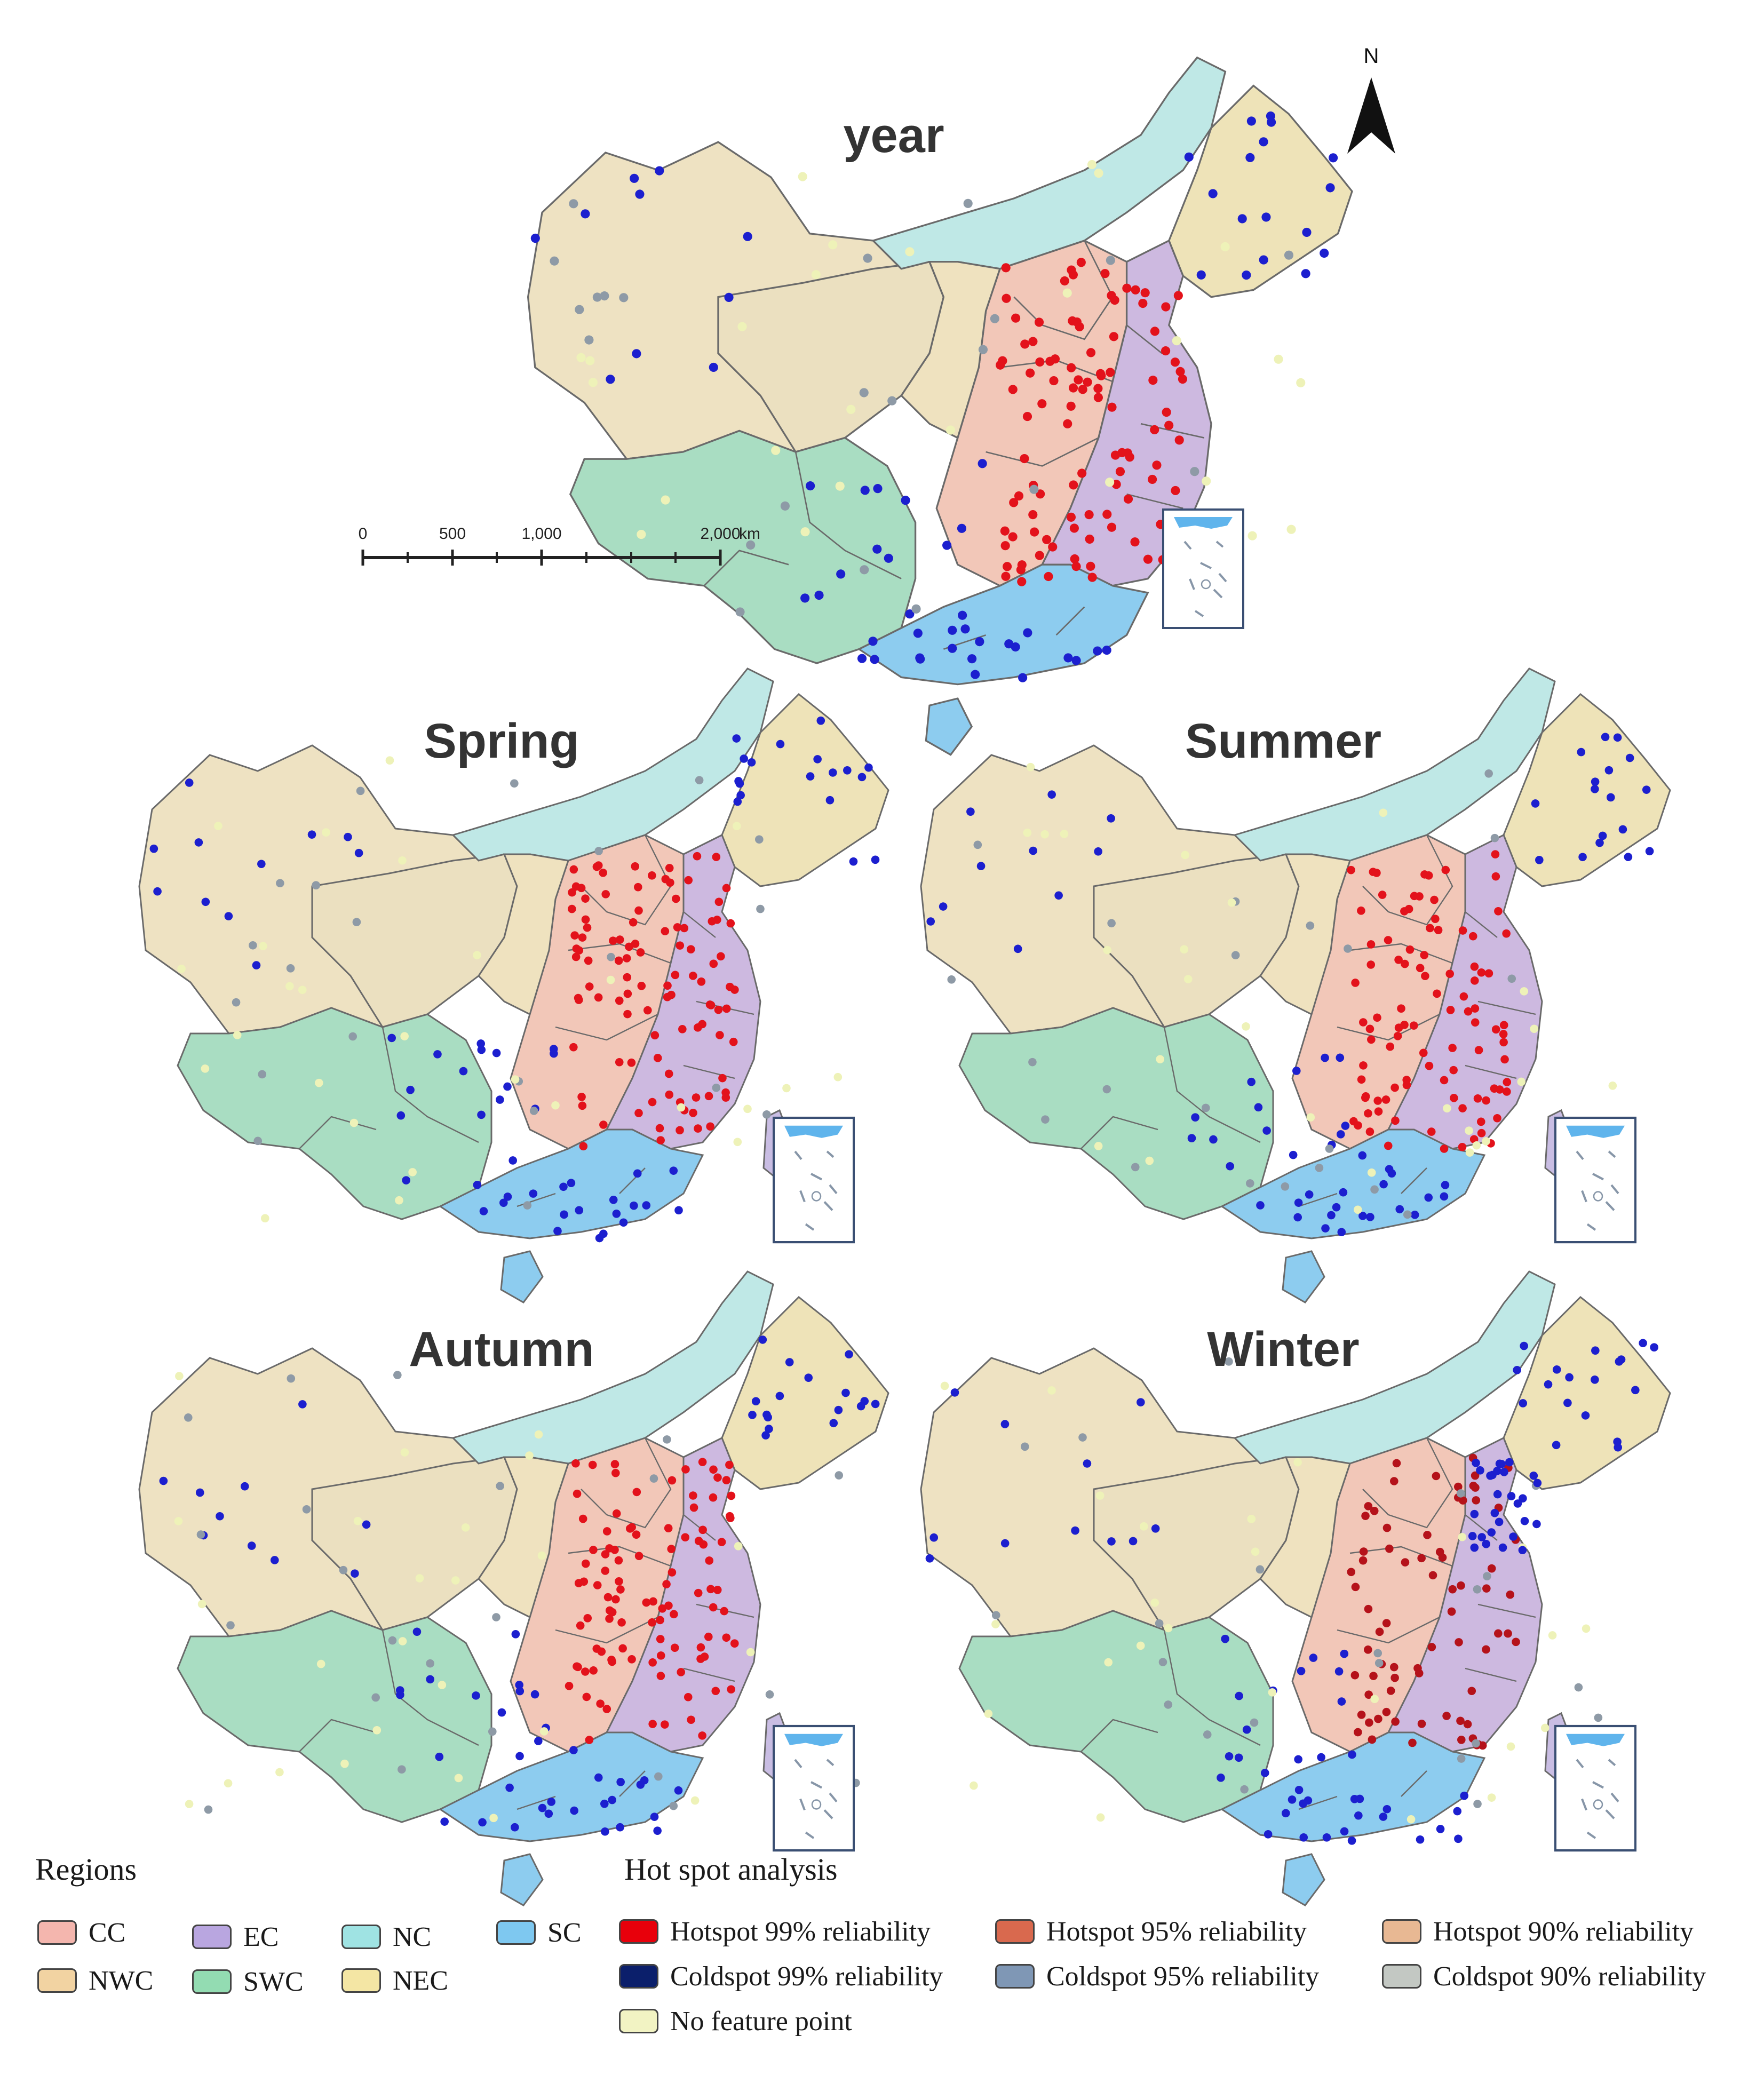 This screenshot has height=2091, width=1764. Describe the element at coordinates (57, 1932) in the screenshot. I see `legend-swatch-cc` at that location.